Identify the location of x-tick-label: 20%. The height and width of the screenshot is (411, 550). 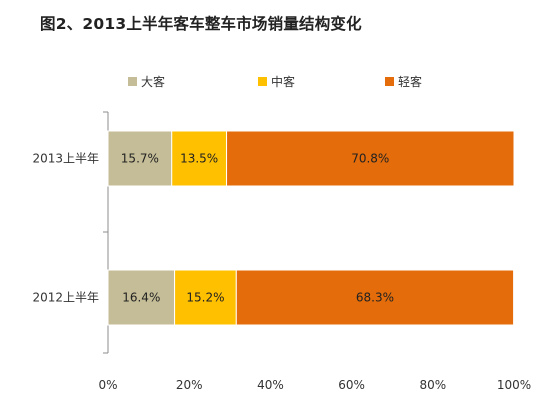
(189, 385).